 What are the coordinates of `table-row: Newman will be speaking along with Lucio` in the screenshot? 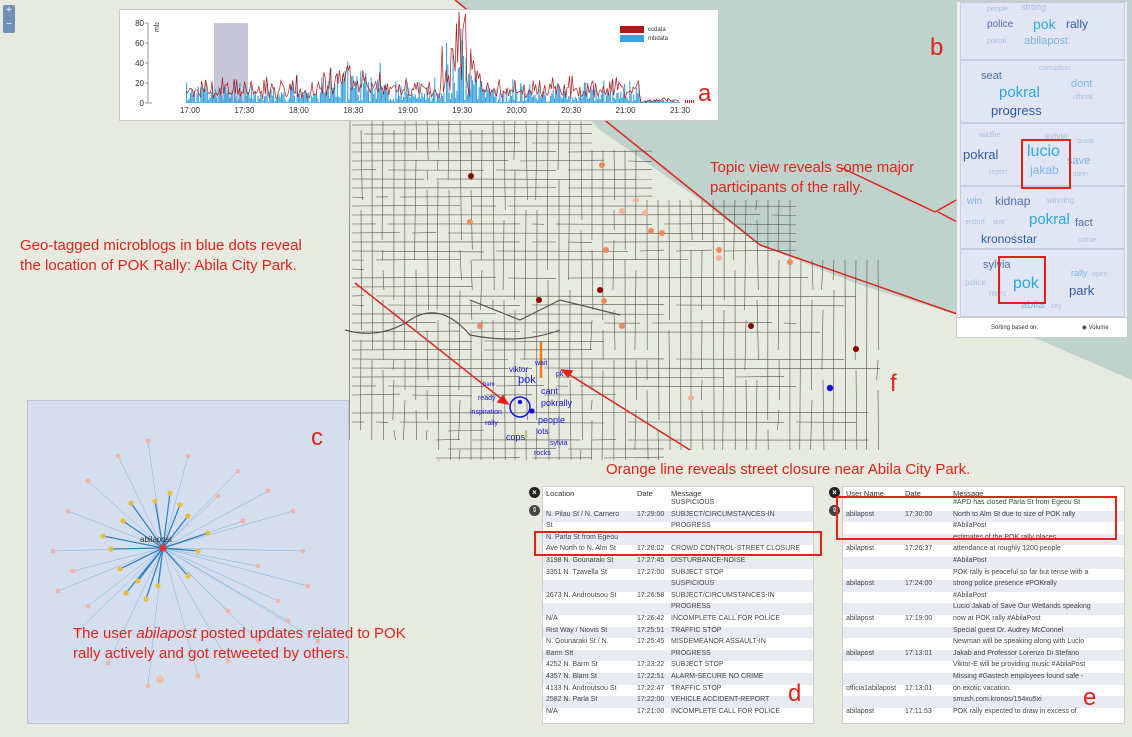 It's located at (983, 644).